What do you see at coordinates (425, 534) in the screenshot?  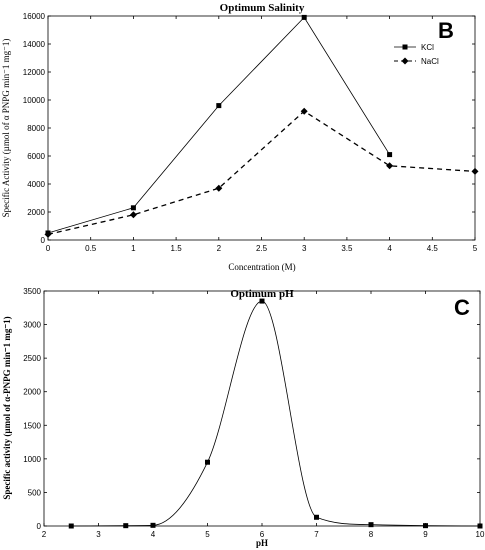 I see `ph-x-tick-label: 9` at bounding box center [425, 534].